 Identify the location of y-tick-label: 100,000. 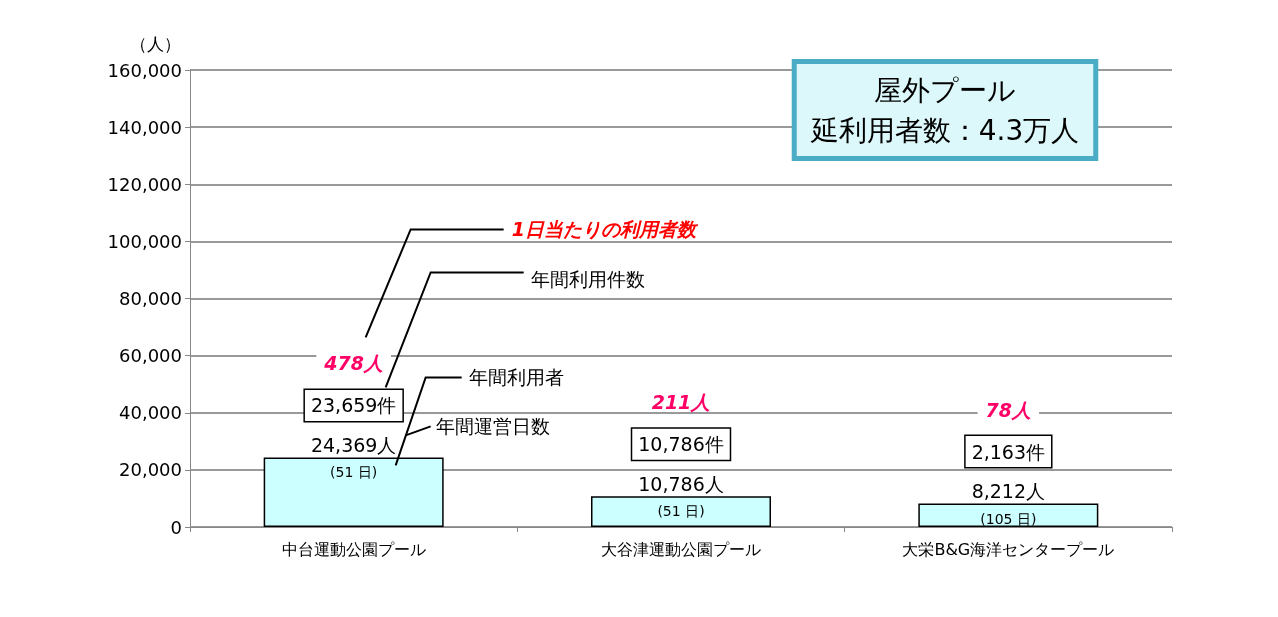
(144, 241).